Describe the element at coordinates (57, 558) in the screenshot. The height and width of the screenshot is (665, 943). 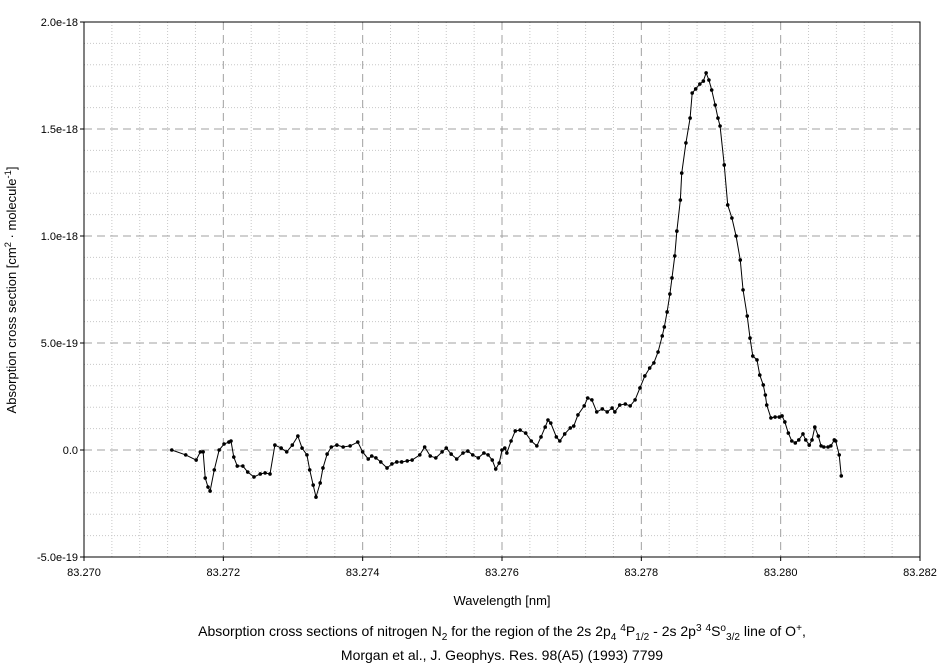
I see `y-tick-label: -5.0e-19` at that location.